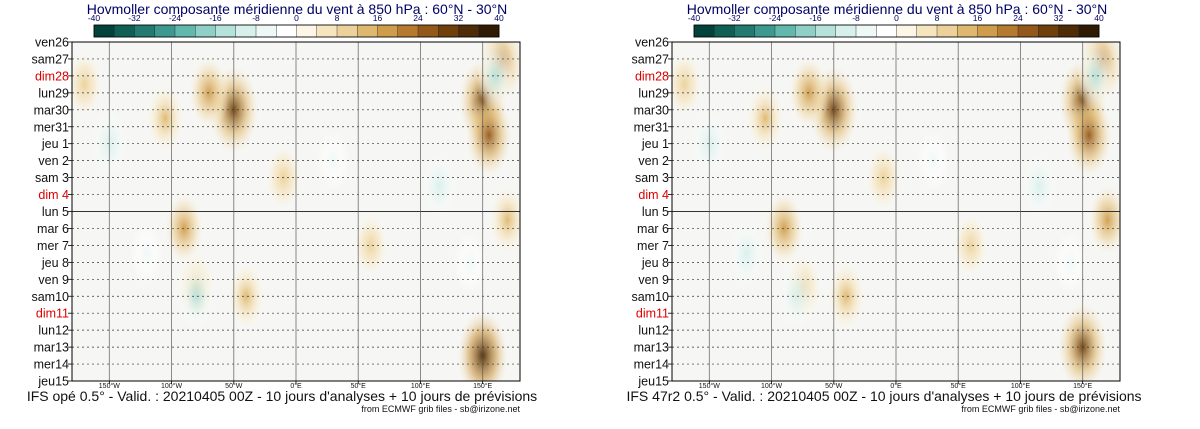 The image size is (1200, 429). I want to click on colorbar-tick-label: 32, so click(1059, 18).